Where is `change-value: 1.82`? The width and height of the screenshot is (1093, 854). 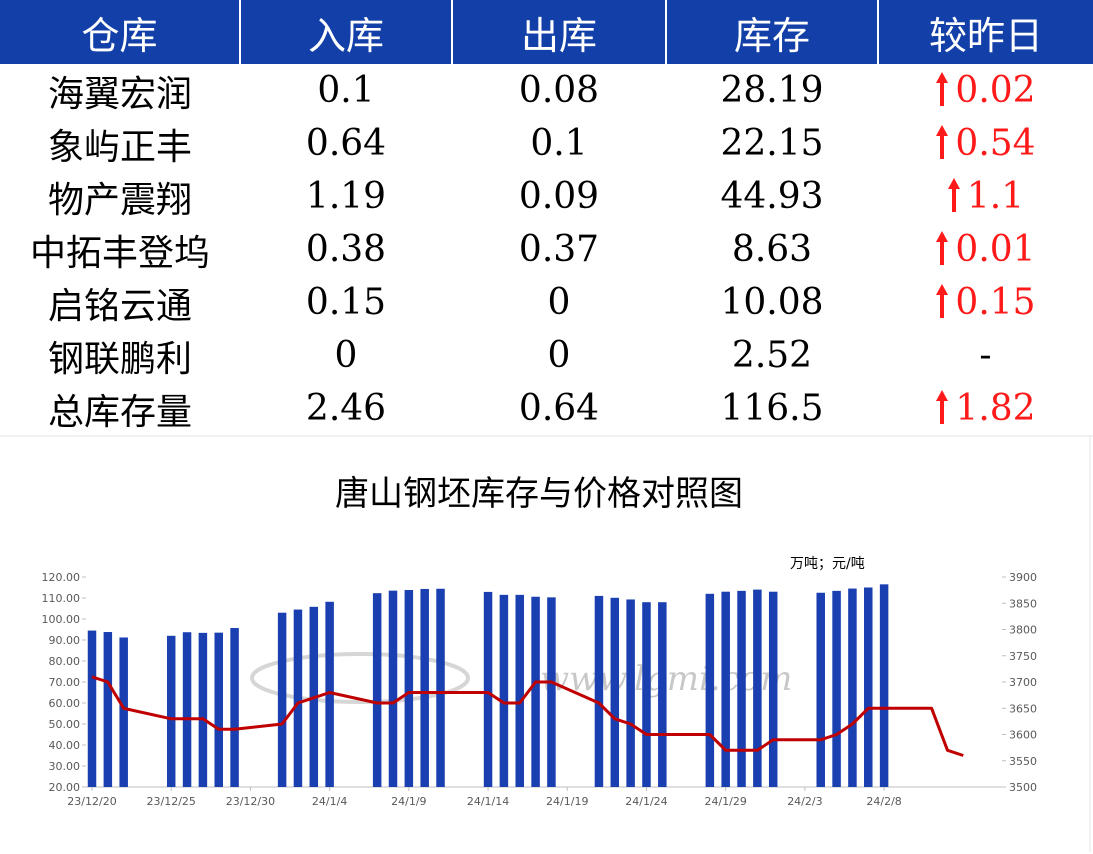
change-value: 1.82 is located at coordinates (995, 408).